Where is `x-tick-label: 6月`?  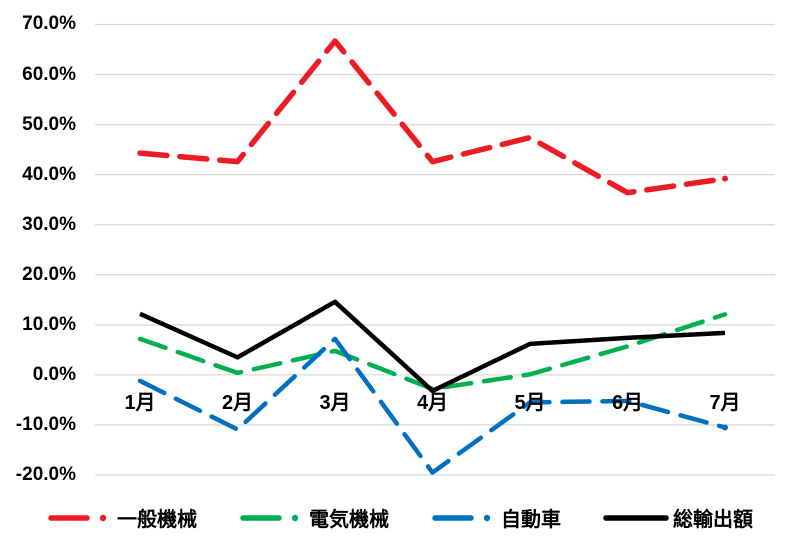
x-tick-label: 6月 is located at coordinates (627, 403).